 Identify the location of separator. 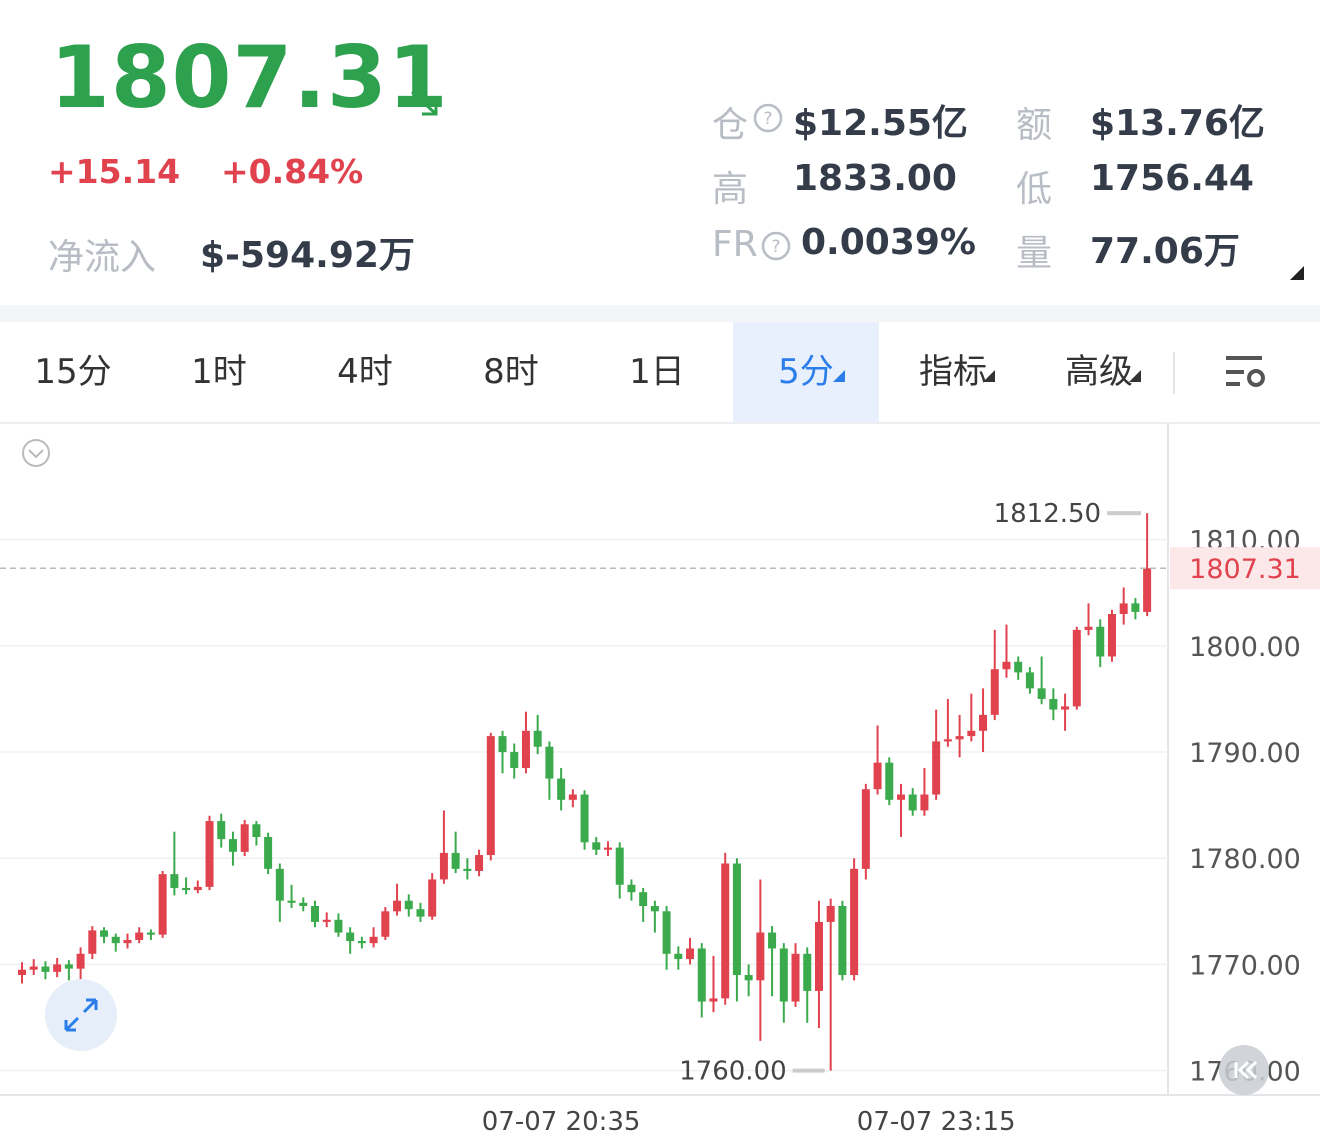
(660, 313).